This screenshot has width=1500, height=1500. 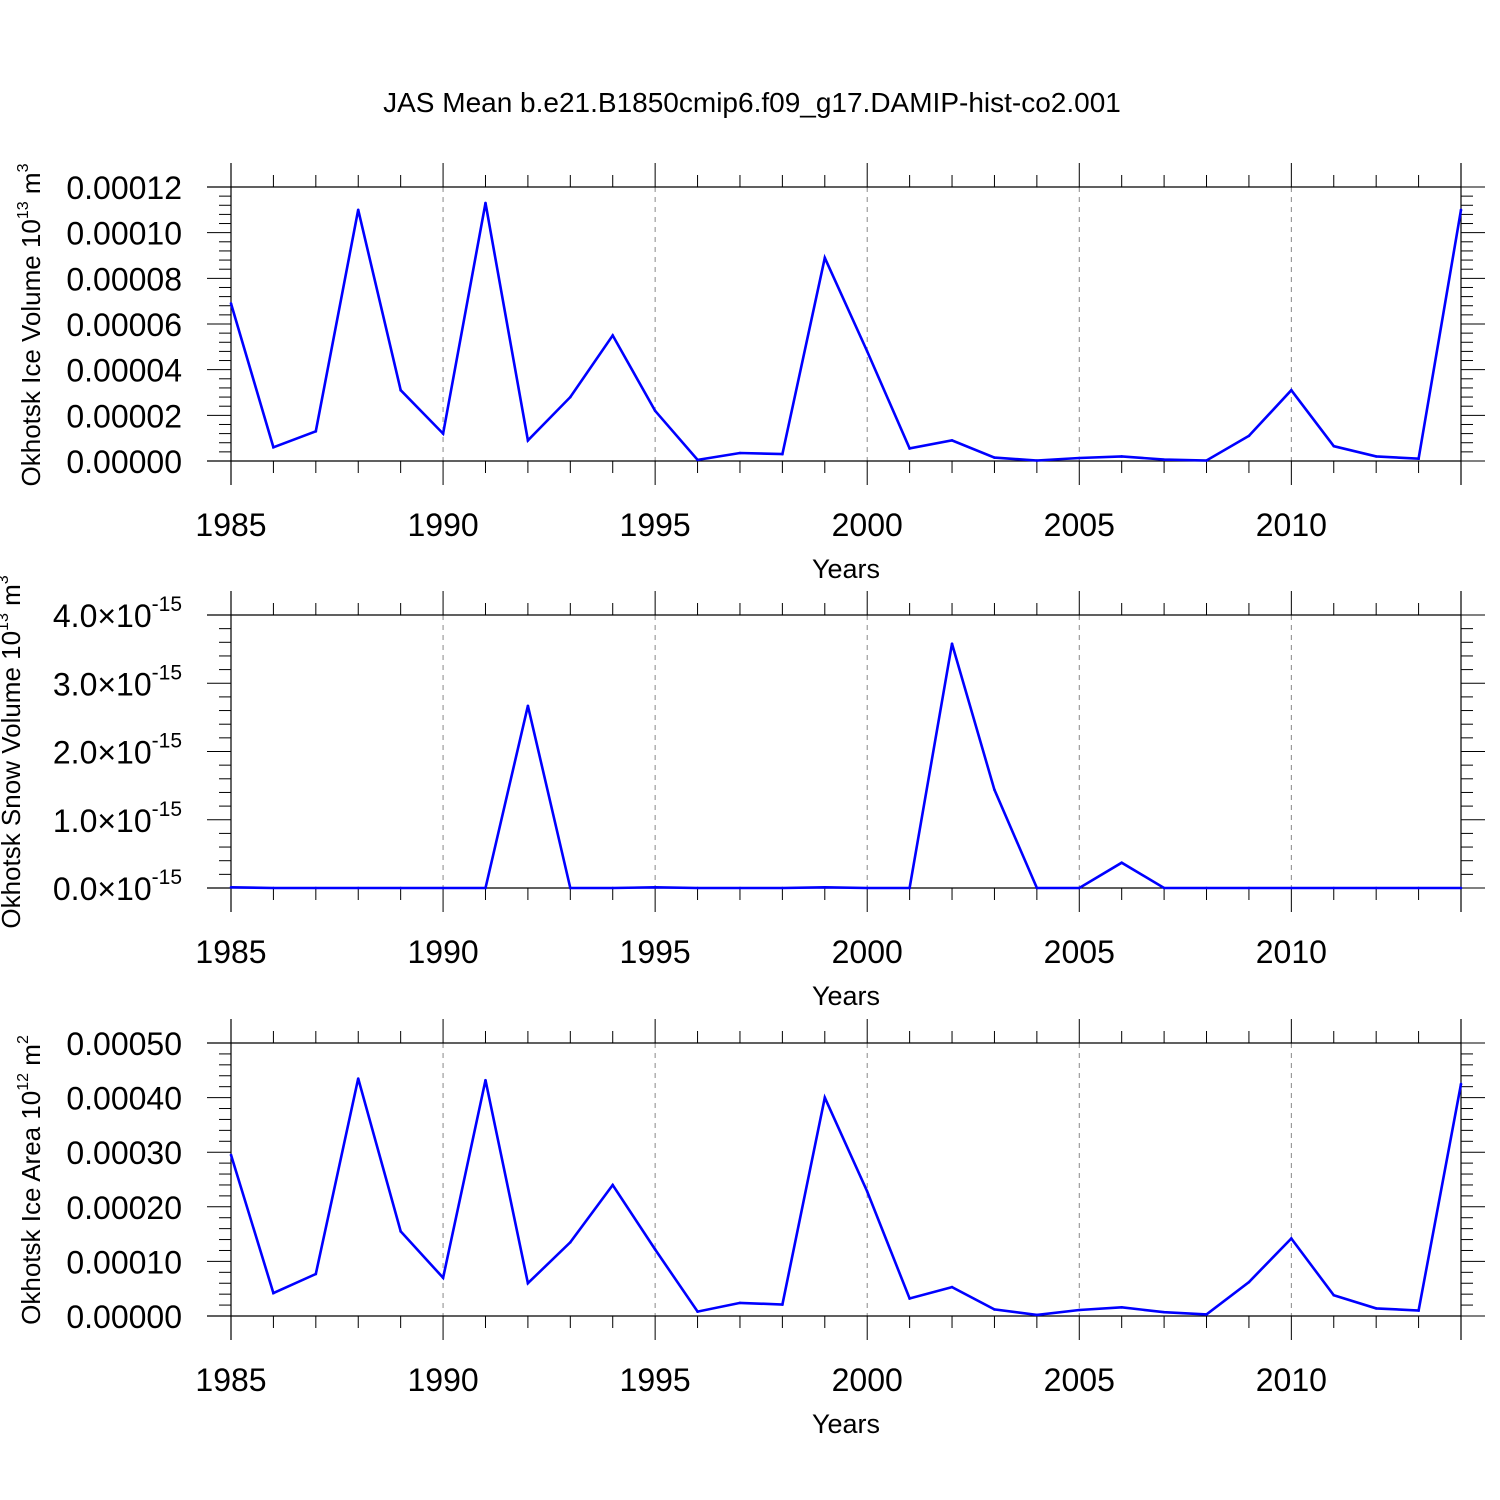 I want to click on y-tick-label: 0.00002, so click(x=124, y=416).